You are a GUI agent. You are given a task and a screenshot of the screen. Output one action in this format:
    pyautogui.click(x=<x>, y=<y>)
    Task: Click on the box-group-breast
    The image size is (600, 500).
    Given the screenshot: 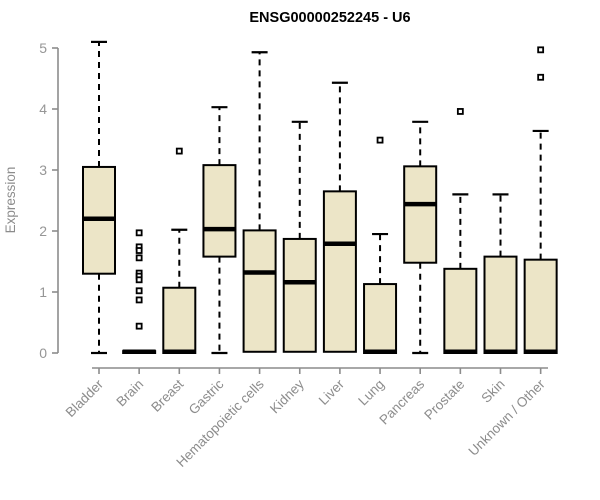 What is the action you would take?
    pyautogui.click(x=179, y=251)
    